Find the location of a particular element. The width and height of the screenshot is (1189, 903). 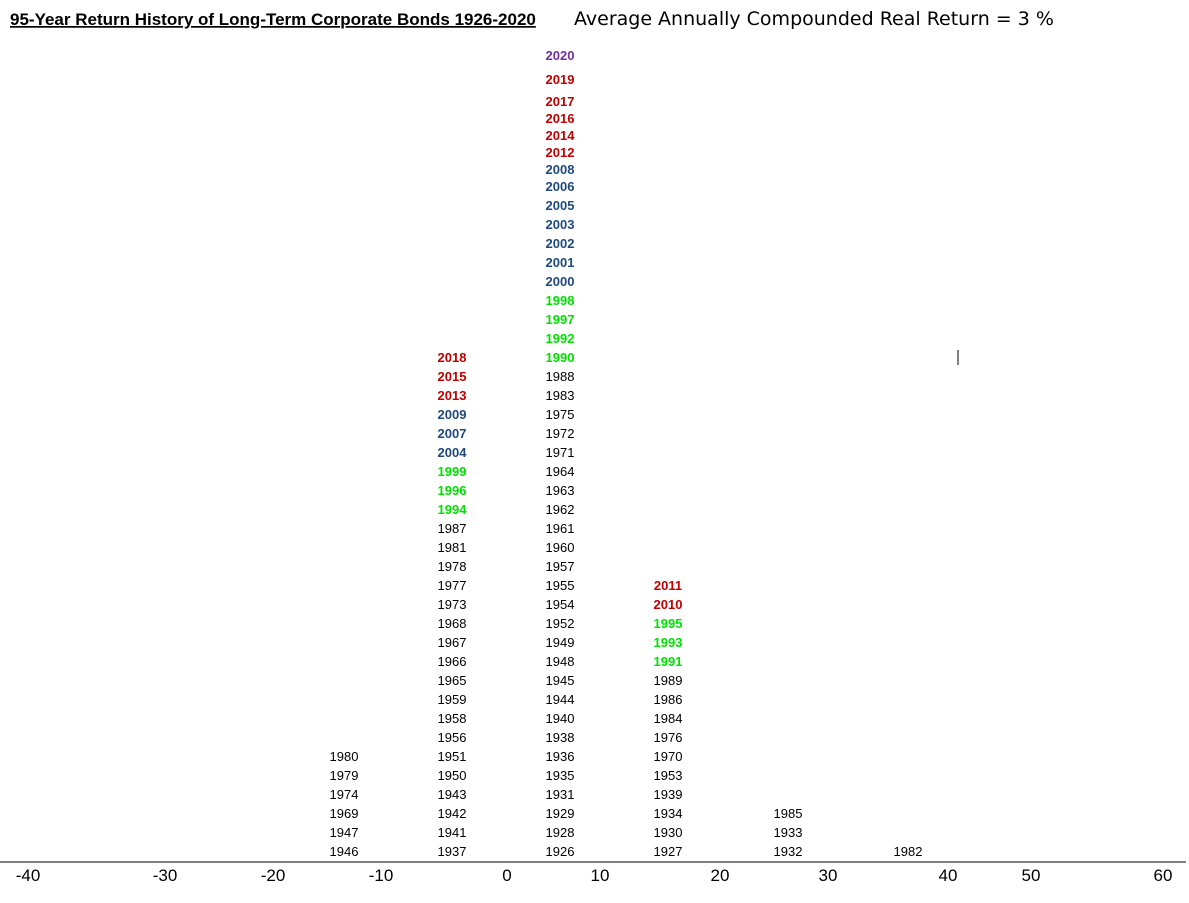

year-label: 1942 is located at coordinates (452, 813).